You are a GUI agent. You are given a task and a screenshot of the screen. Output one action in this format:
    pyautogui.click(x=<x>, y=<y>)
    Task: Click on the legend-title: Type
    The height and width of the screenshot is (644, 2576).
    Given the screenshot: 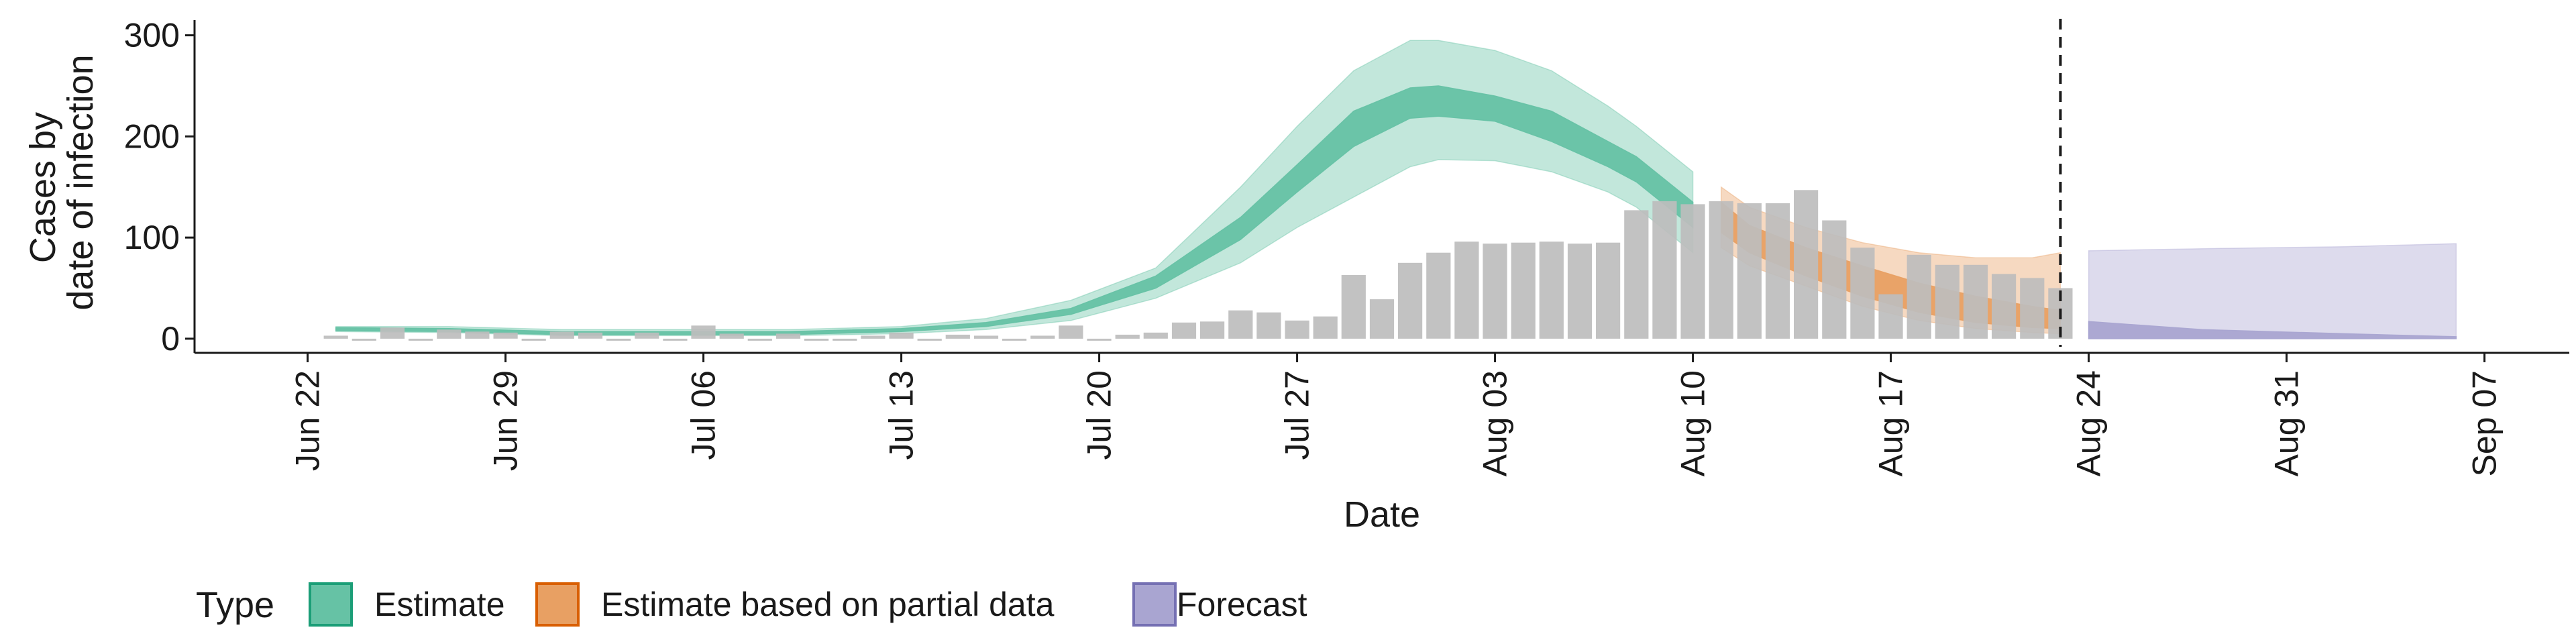 What is the action you would take?
    pyautogui.click(x=235, y=605)
    